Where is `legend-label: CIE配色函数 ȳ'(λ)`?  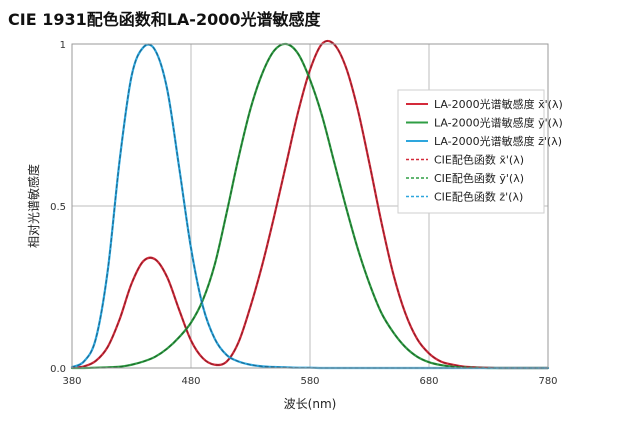
legend-label: CIE配色函数 ȳ'(λ) is located at coordinates (479, 178).